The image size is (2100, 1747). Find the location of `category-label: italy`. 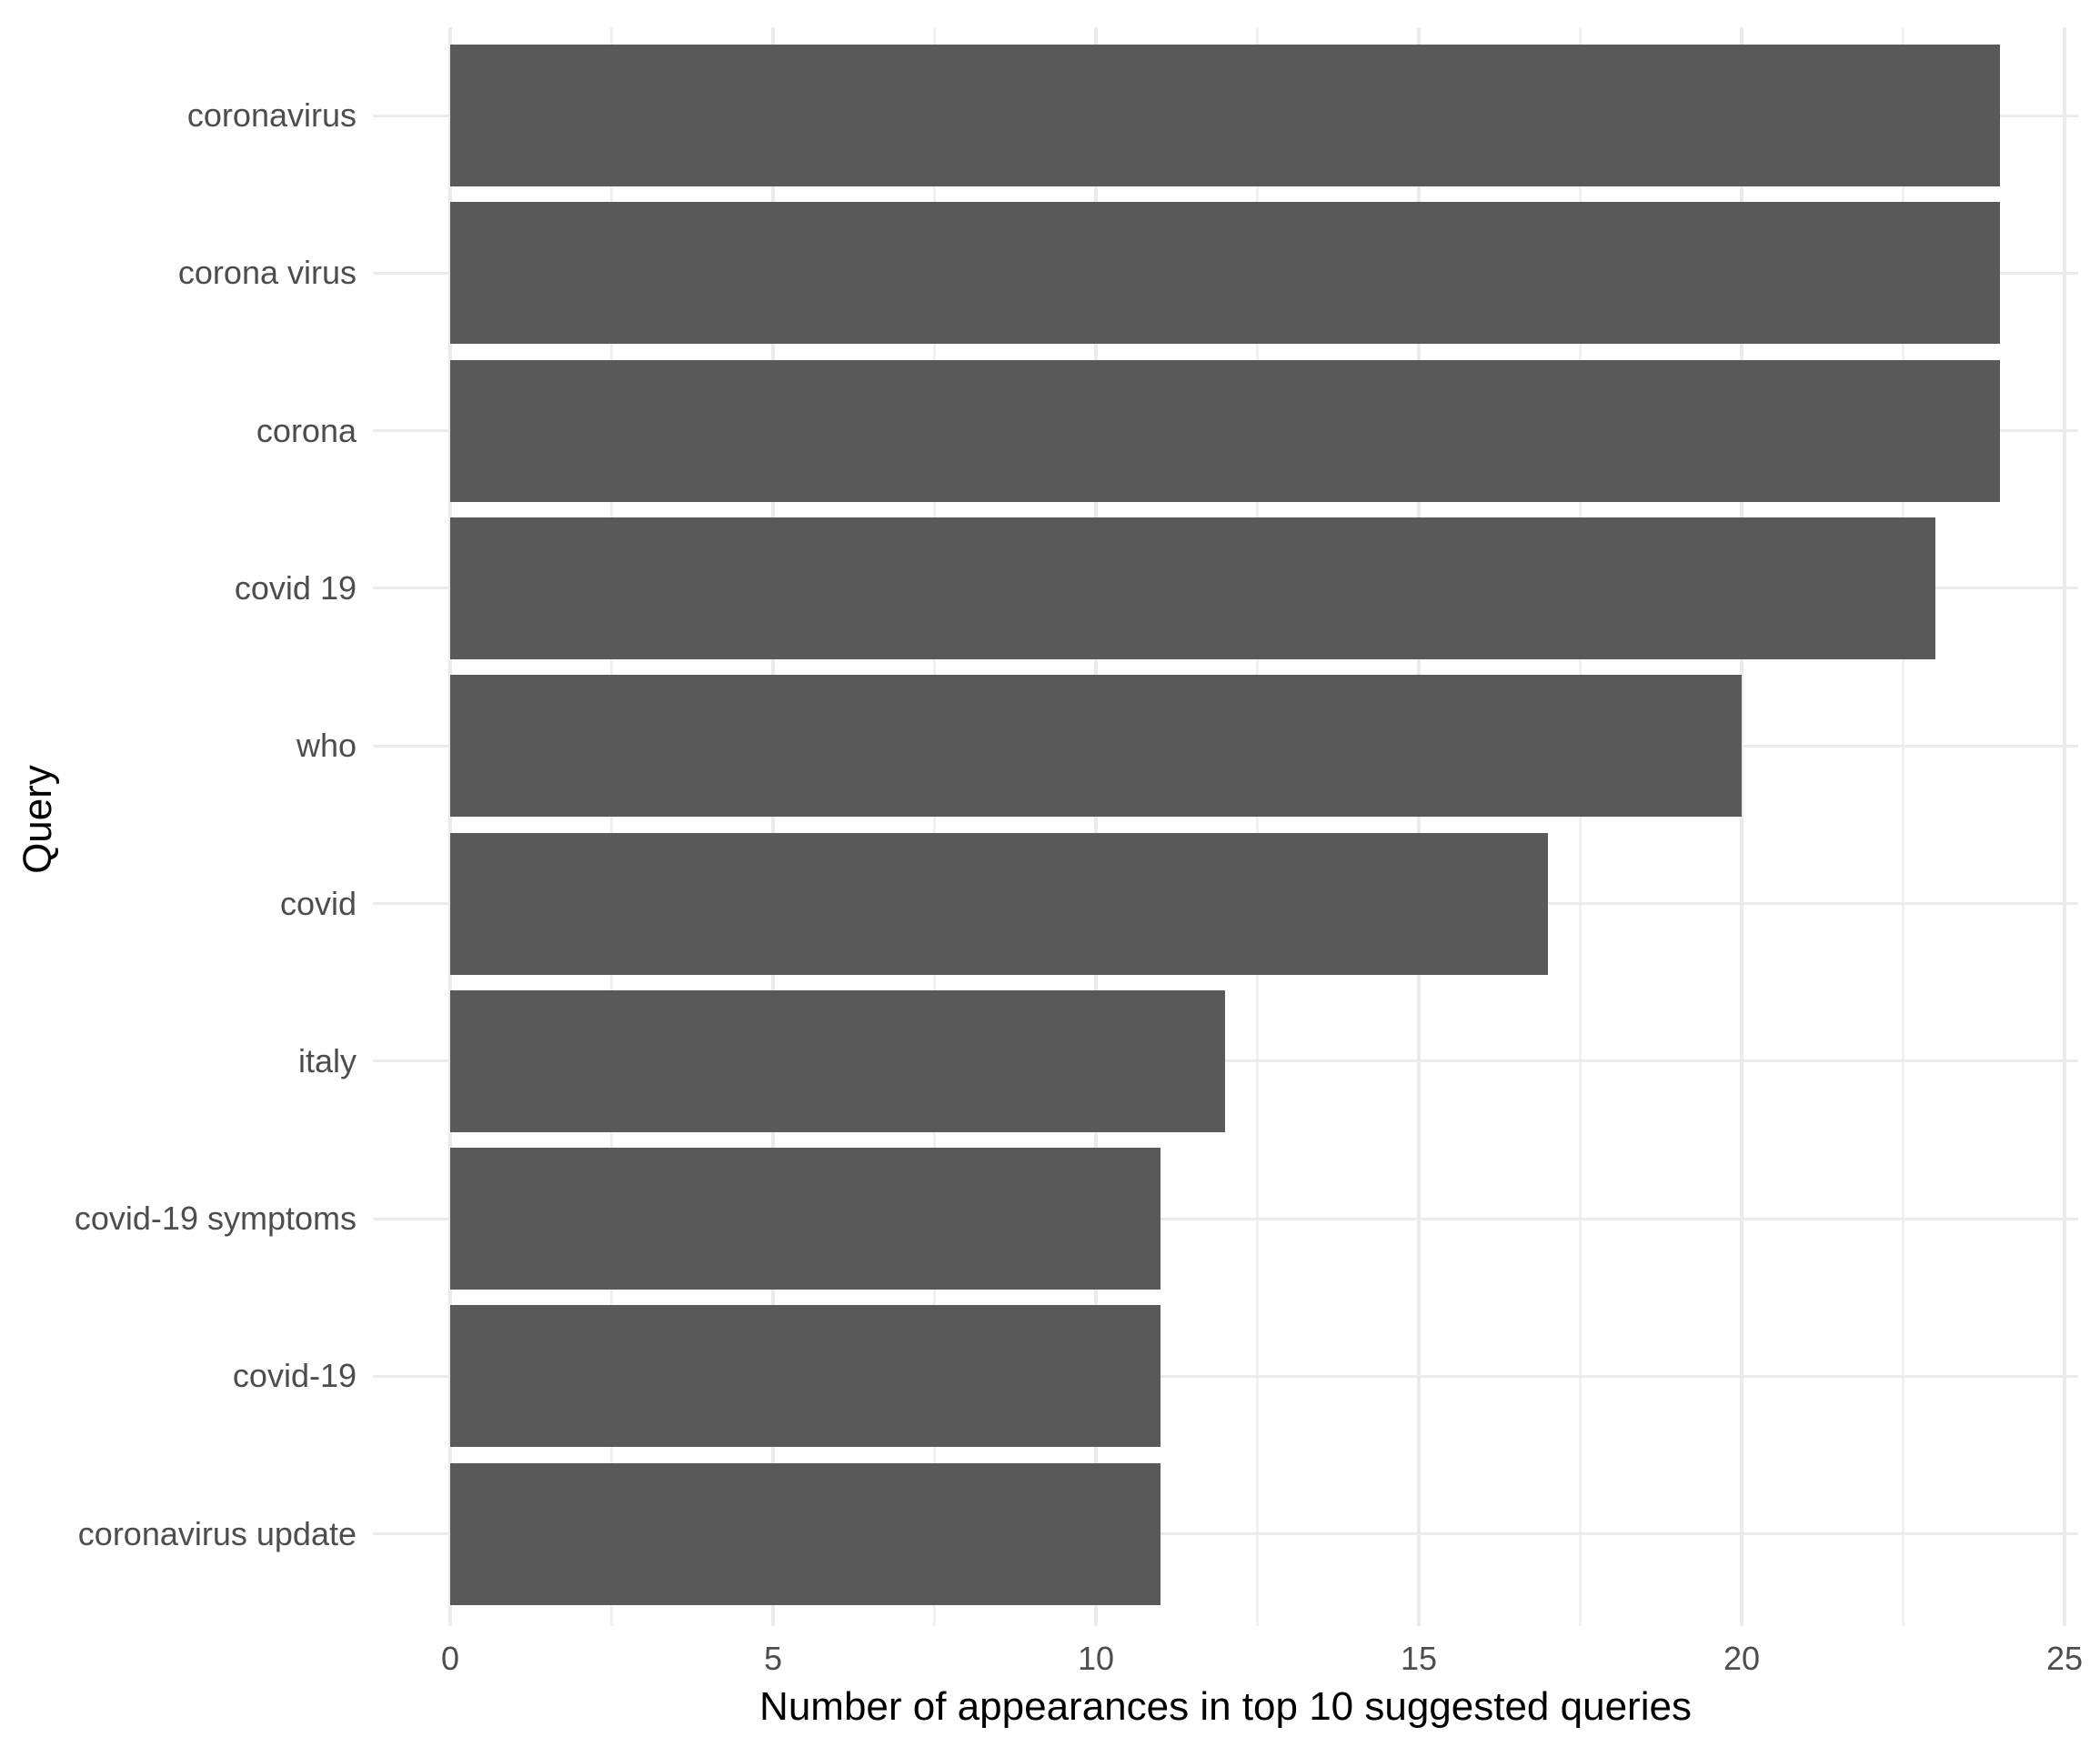

category-label: italy is located at coordinates (327, 1060).